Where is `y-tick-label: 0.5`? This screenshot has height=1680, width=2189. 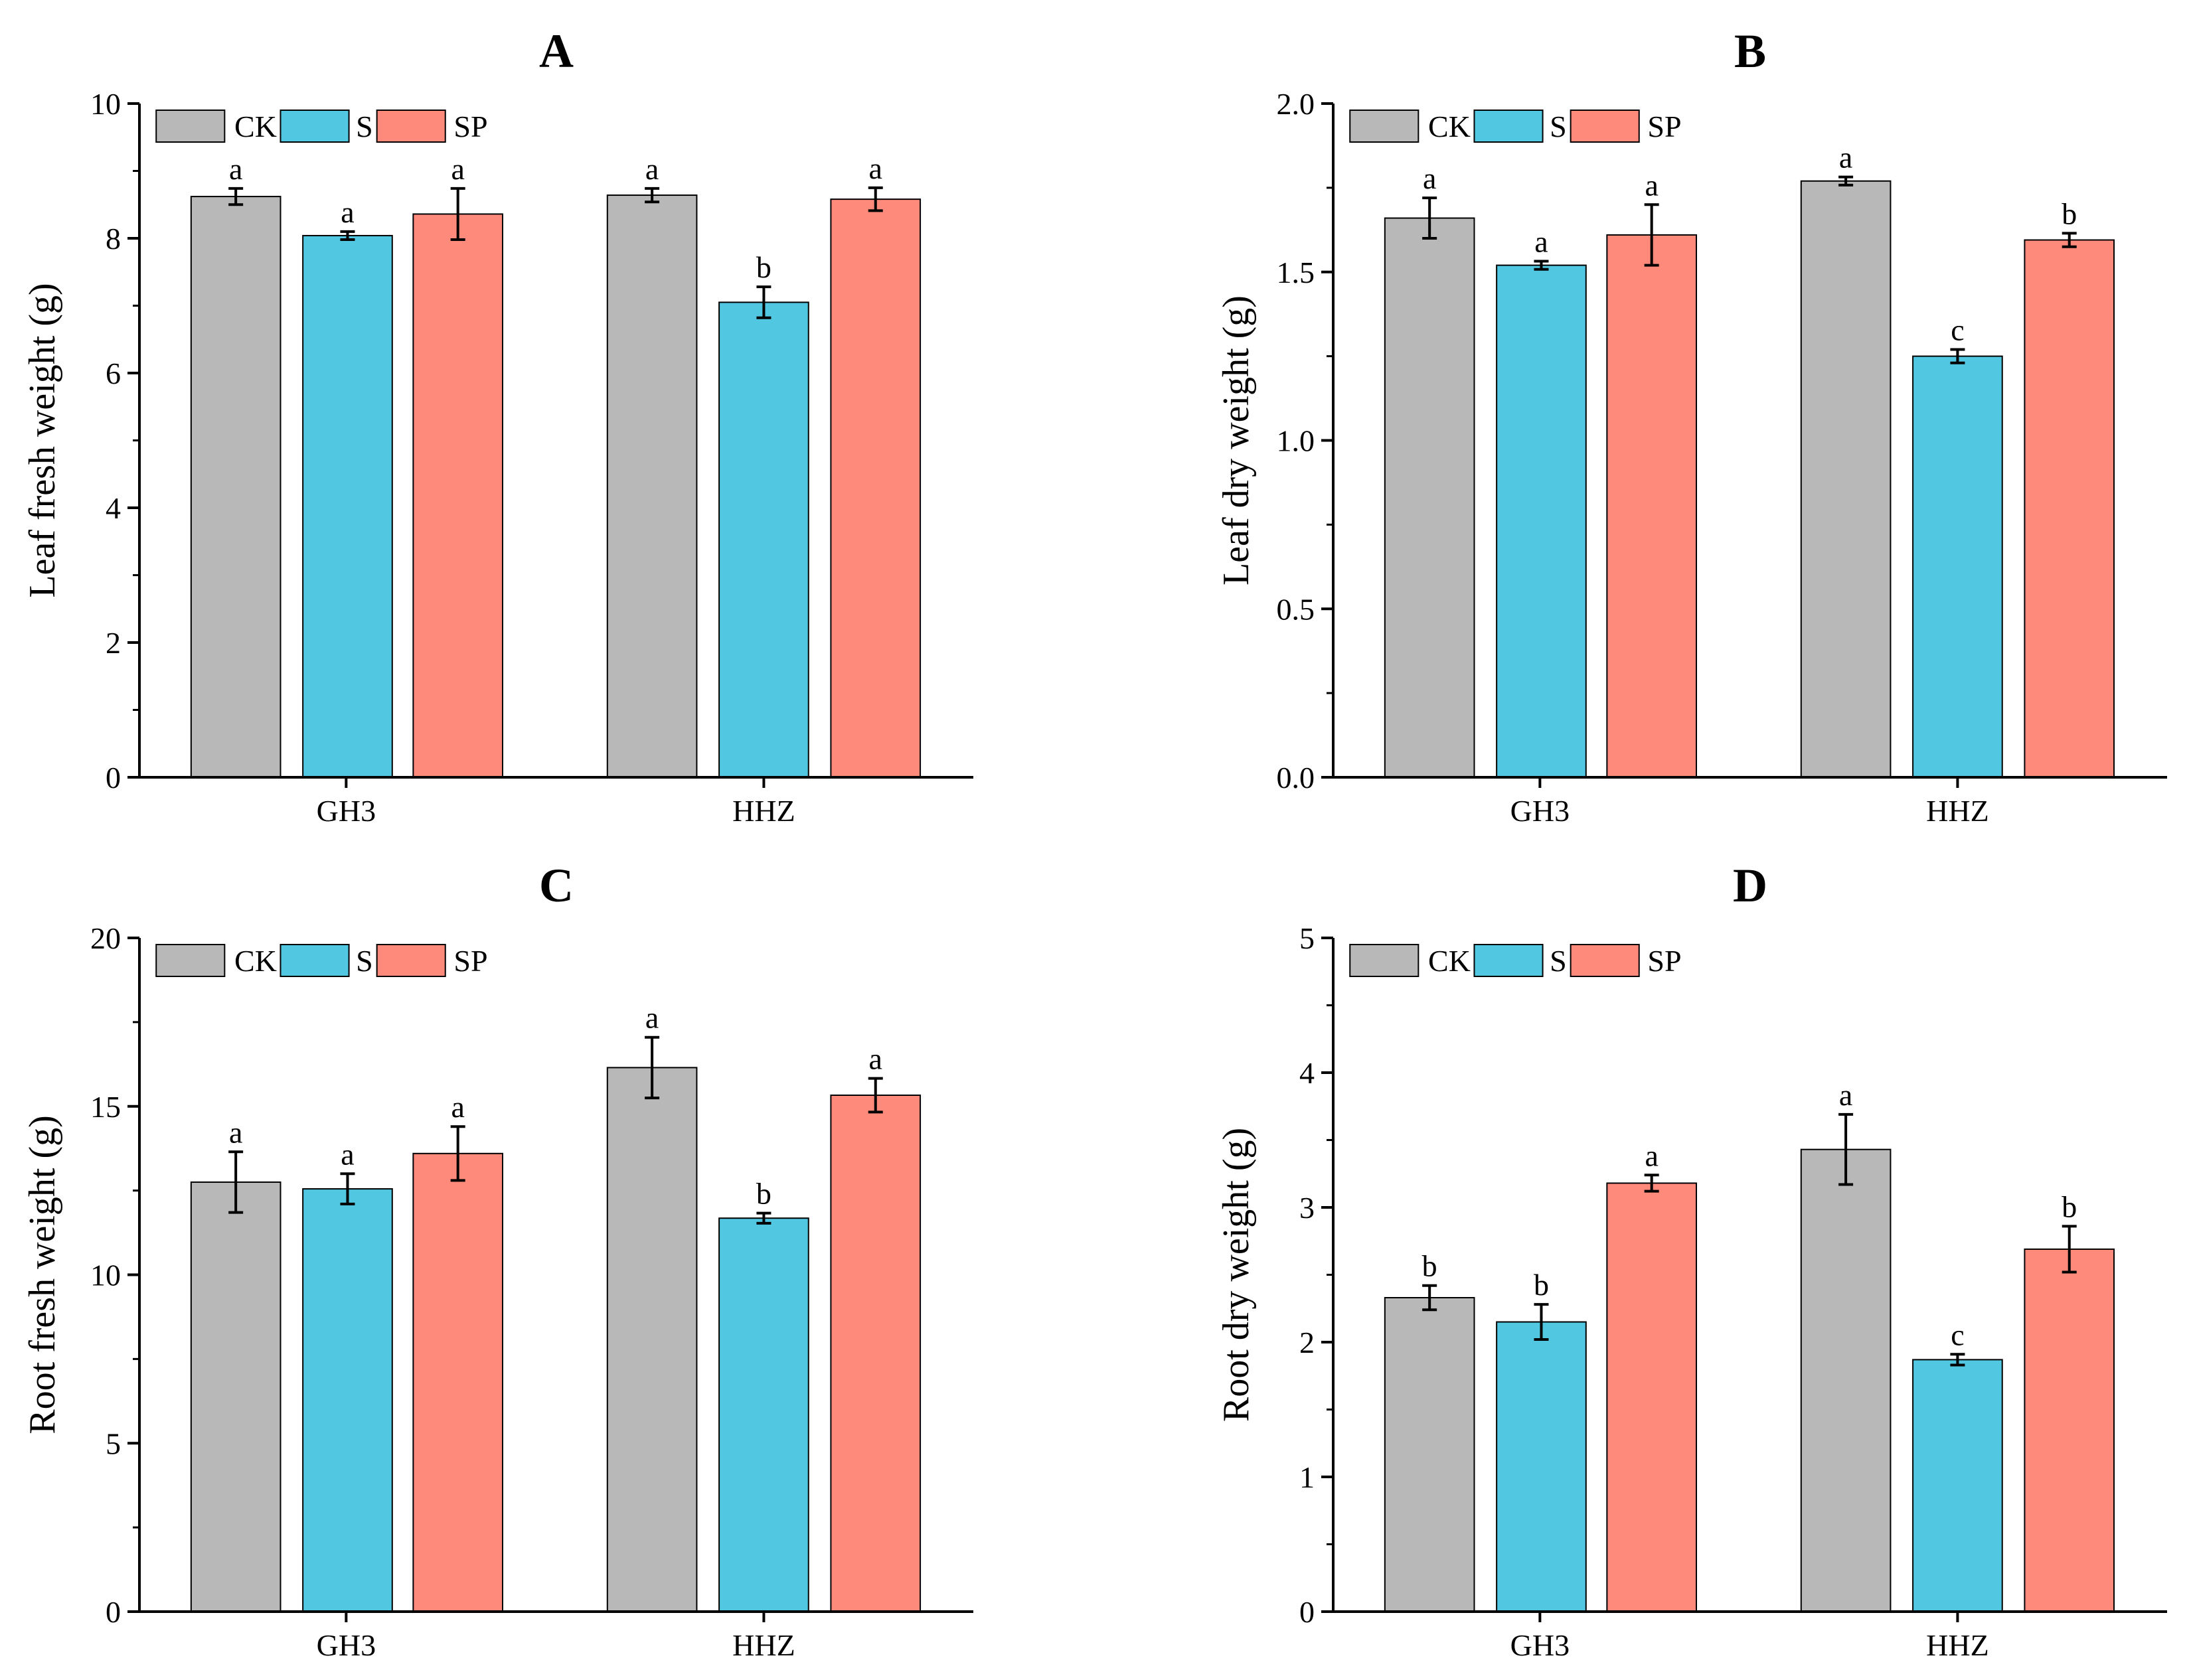 y-tick-label: 0.5 is located at coordinates (1296, 609).